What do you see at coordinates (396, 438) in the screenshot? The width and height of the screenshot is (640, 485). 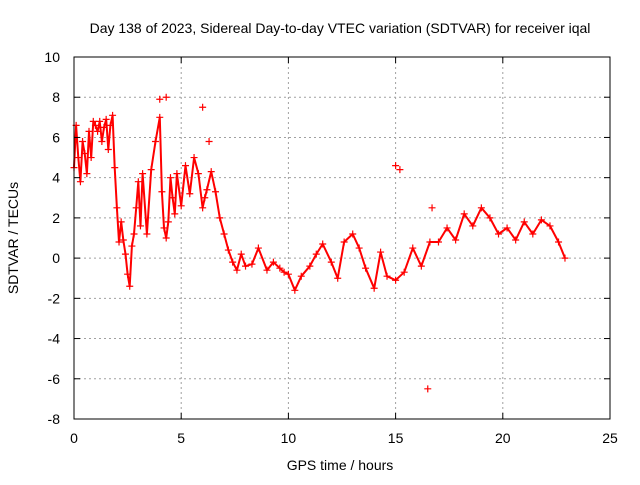 I see `x-tick-label: 15` at bounding box center [396, 438].